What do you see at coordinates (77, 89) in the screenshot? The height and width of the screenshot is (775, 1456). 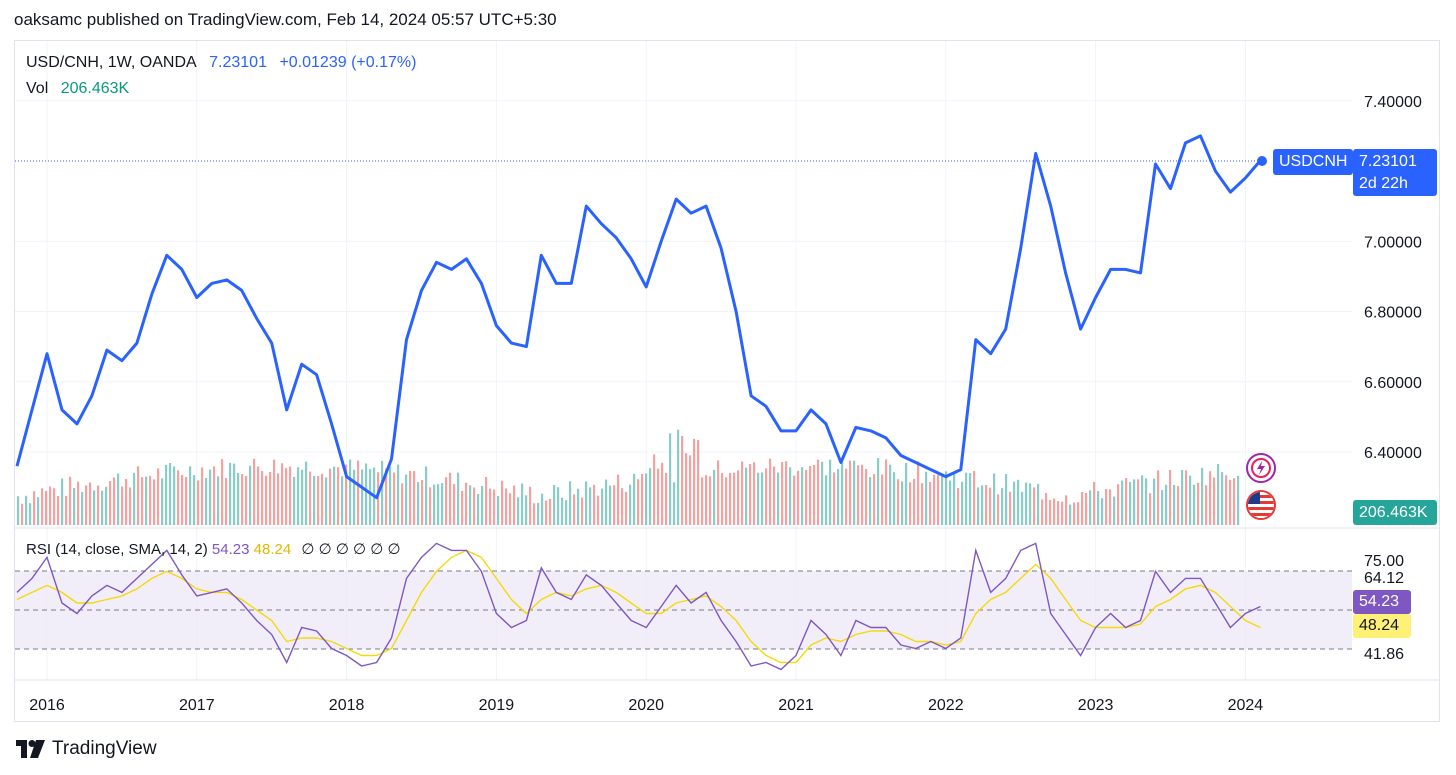 I see `volume-legend: Vol 206.463K` at bounding box center [77, 89].